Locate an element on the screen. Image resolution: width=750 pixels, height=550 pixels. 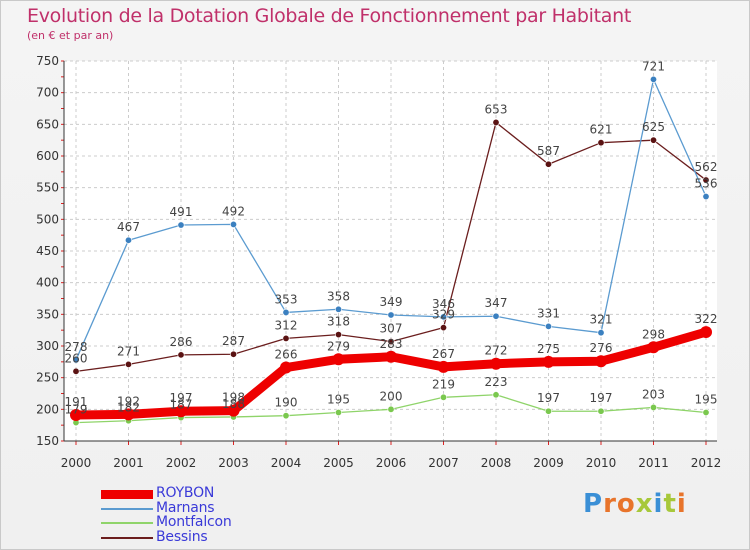
data-label-bessins: 653 is located at coordinates (496, 109).